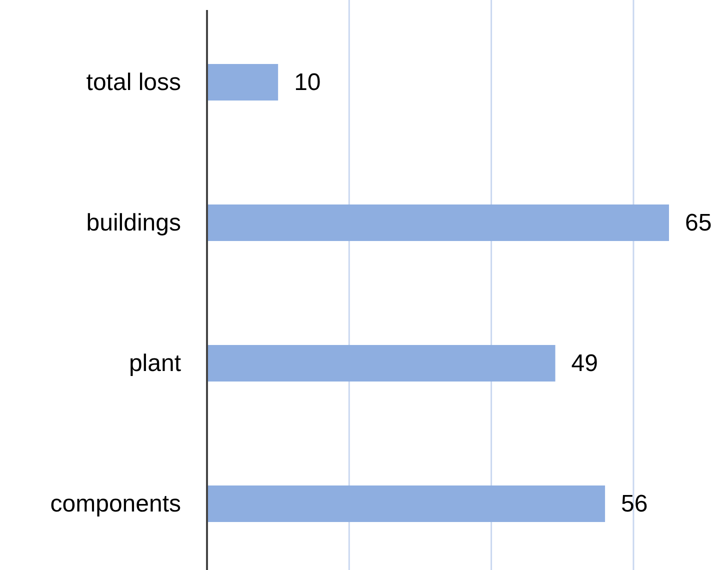 The height and width of the screenshot is (570, 722). I want to click on y-tick-label: buildings, so click(133, 222).